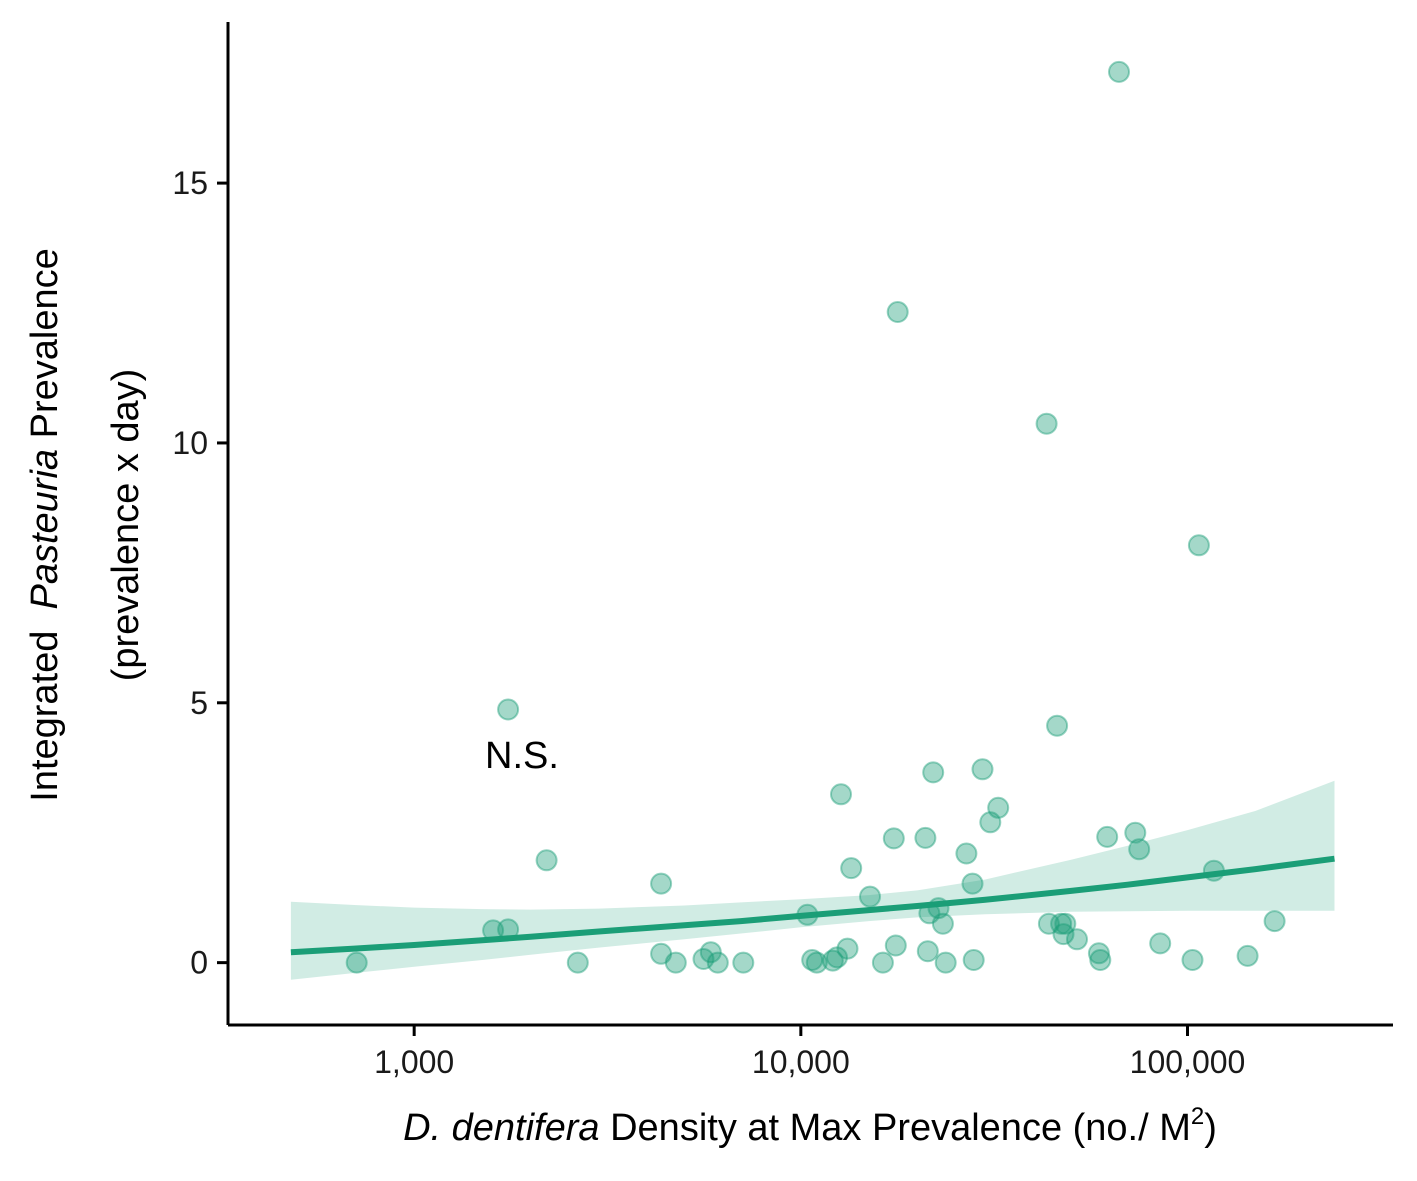 The height and width of the screenshot is (1181, 1417). What do you see at coordinates (1197, 1116) in the screenshot?
I see `x-axis-title-superscript: 2` at bounding box center [1197, 1116].